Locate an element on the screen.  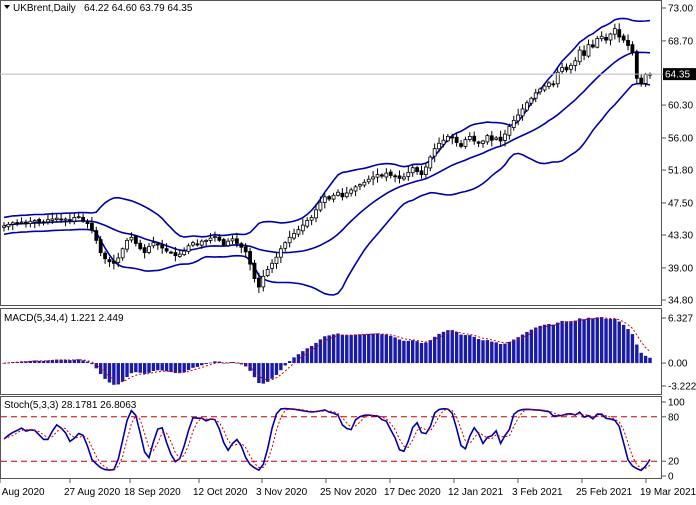
time-tick-label: 27 Aug 2020 is located at coordinates (92, 492).